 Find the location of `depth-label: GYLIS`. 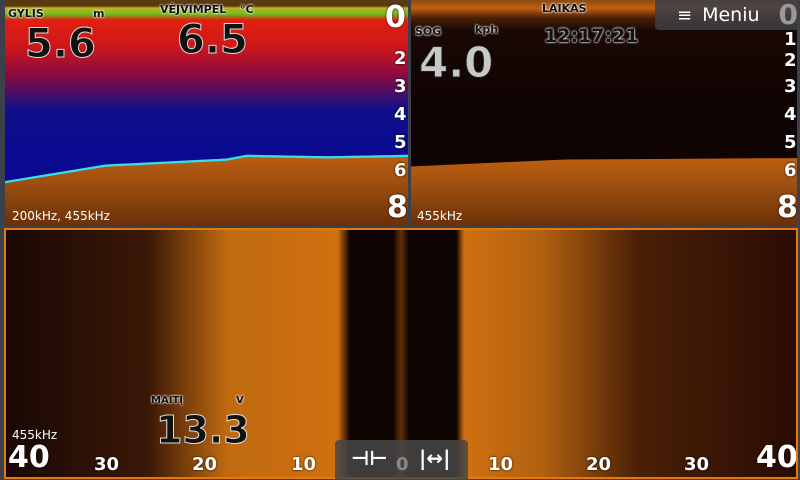

depth-label: GYLIS is located at coordinates (26, 13).